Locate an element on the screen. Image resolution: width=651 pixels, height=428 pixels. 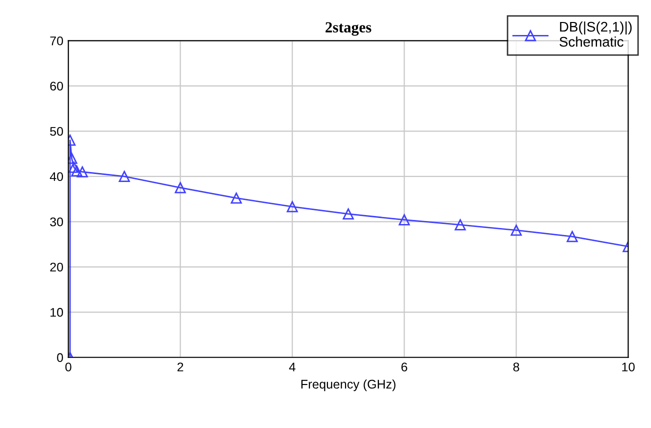
y-tick-label: 60 is located at coordinates (57, 86).